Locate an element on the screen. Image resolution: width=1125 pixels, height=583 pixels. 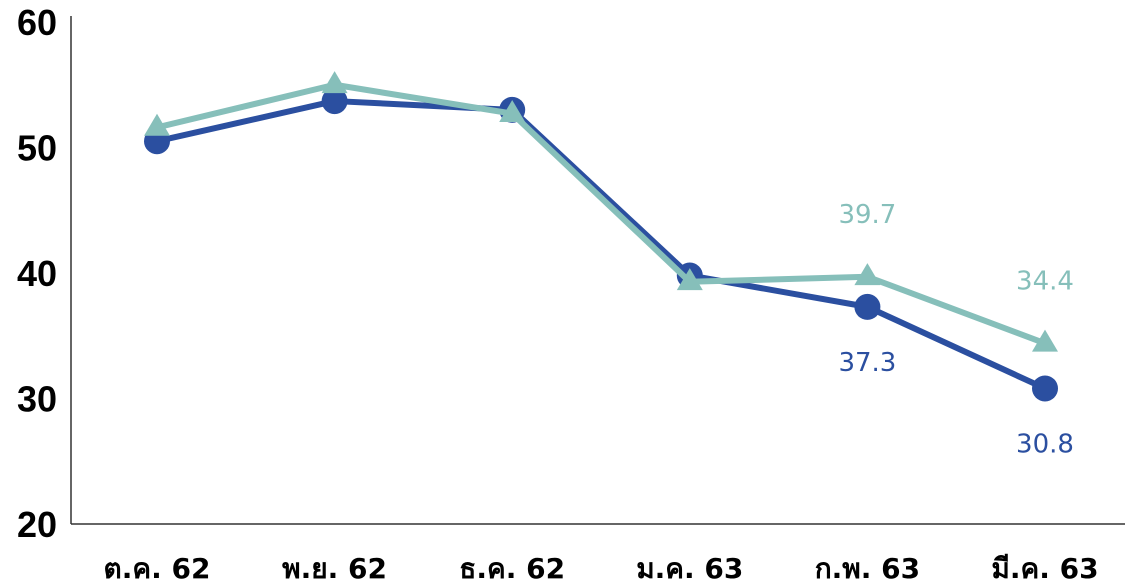
y-tick-label: 50 is located at coordinates (37, 148).